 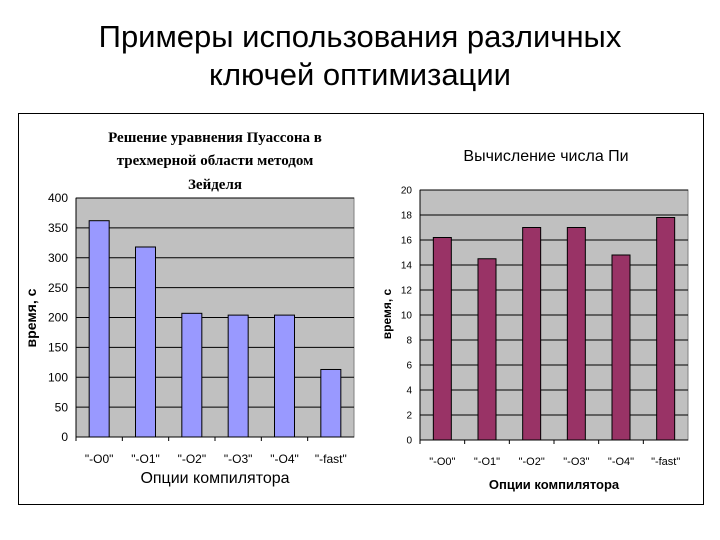 What do you see at coordinates (145, 459) in the screenshot?
I see `chart1-category-label: "-O1"` at bounding box center [145, 459].